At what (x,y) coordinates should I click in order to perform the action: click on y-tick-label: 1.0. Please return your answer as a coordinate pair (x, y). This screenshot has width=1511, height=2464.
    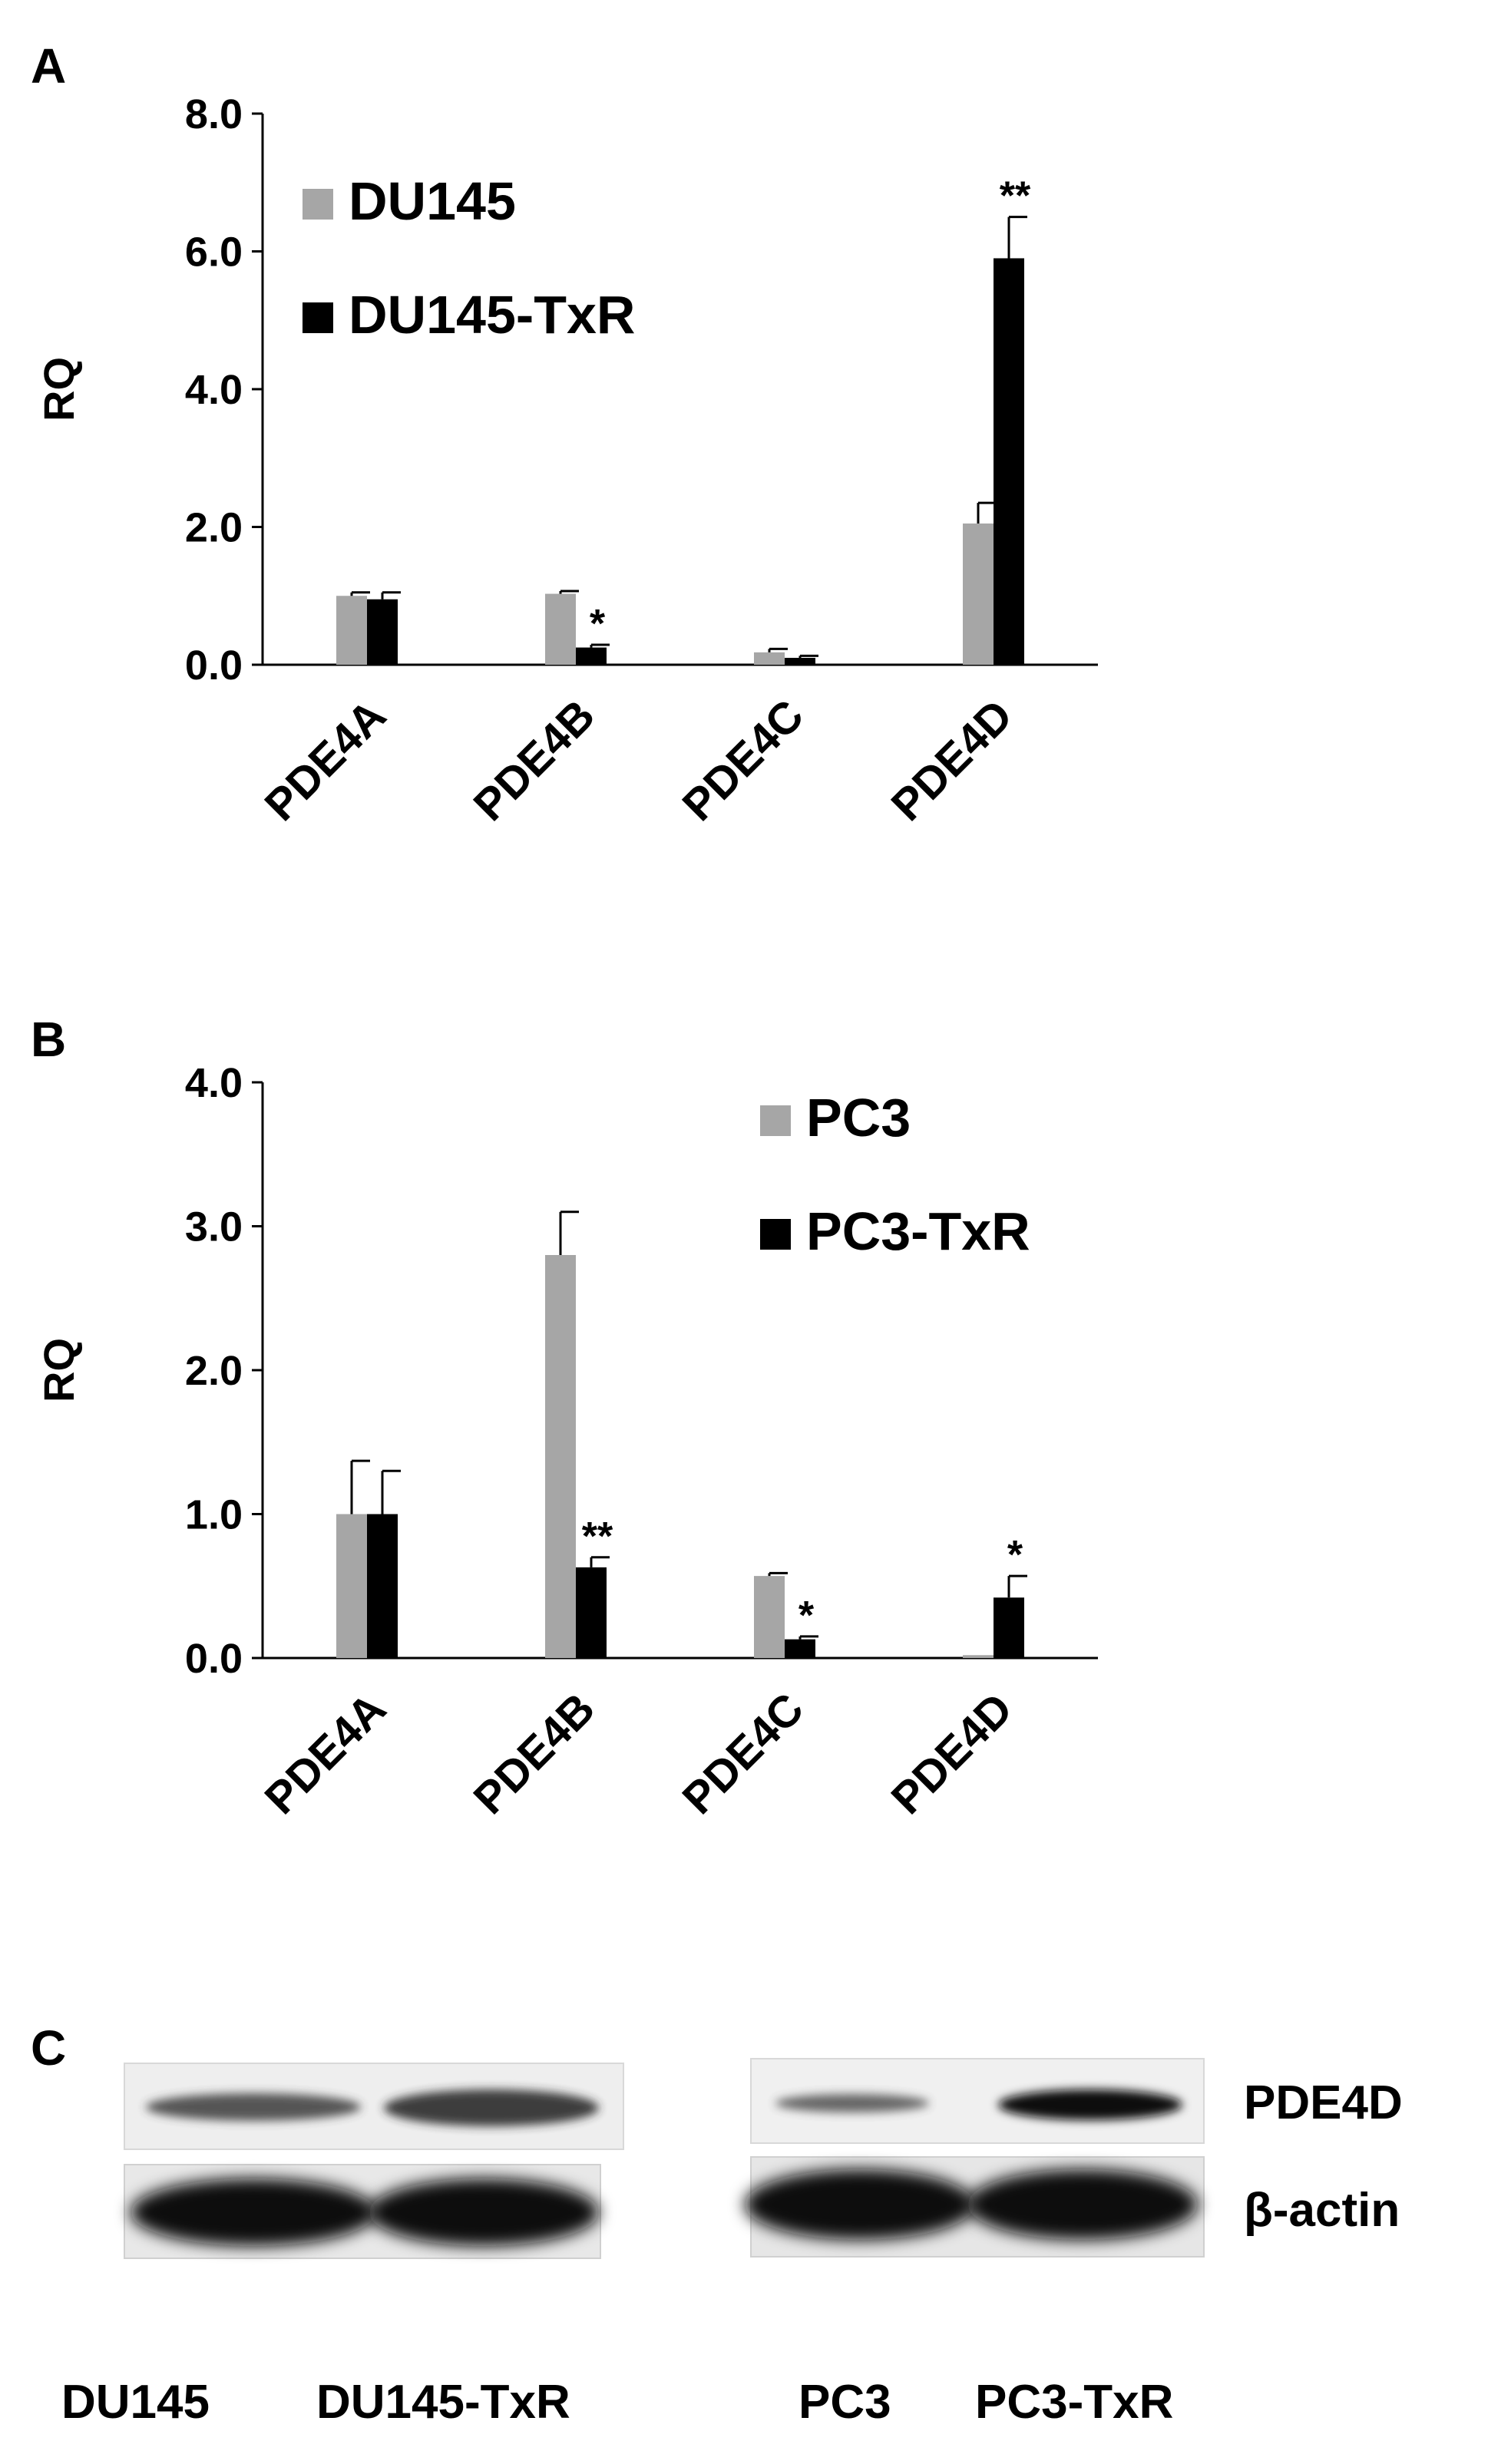
    Looking at the image, I should click on (214, 1515).